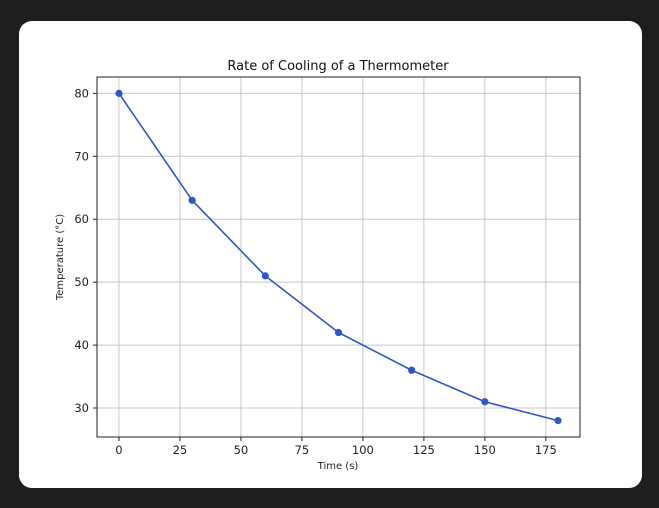 This screenshot has width=659, height=508. Describe the element at coordinates (338, 466) in the screenshot. I see `x-axis-label: Time (s)` at that location.